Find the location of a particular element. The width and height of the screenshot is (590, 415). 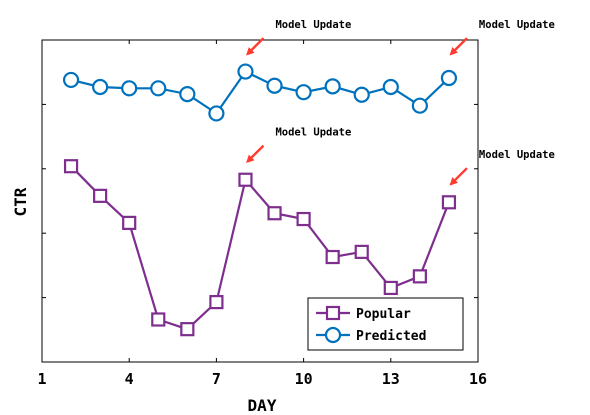

legend-marker-predicted is located at coordinates (333, 335).